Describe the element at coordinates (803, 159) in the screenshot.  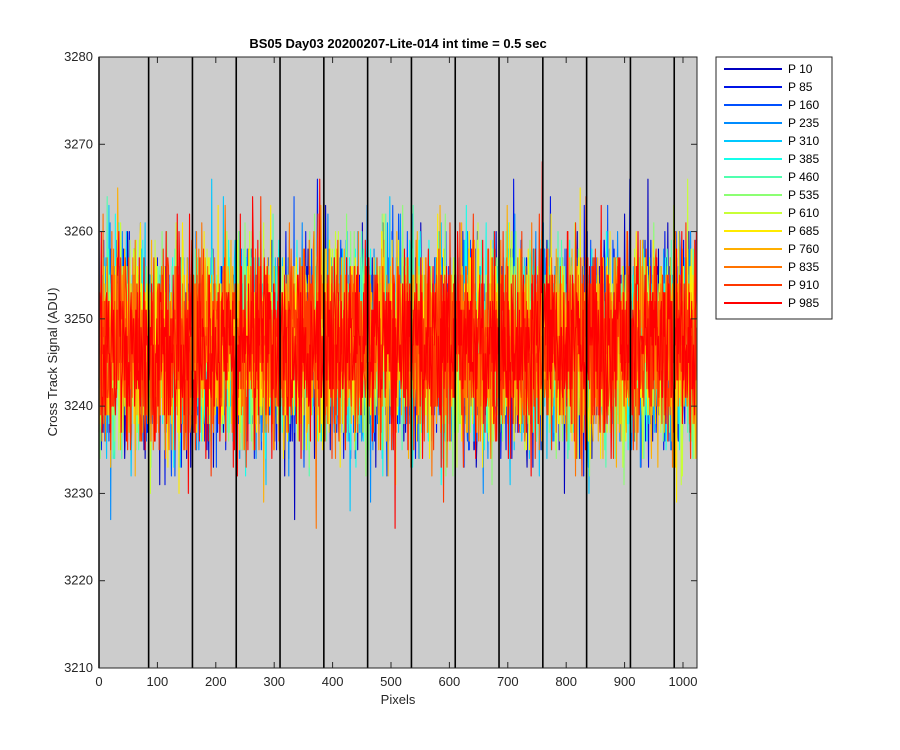
I see `legend-entry-label: P 385` at that location.